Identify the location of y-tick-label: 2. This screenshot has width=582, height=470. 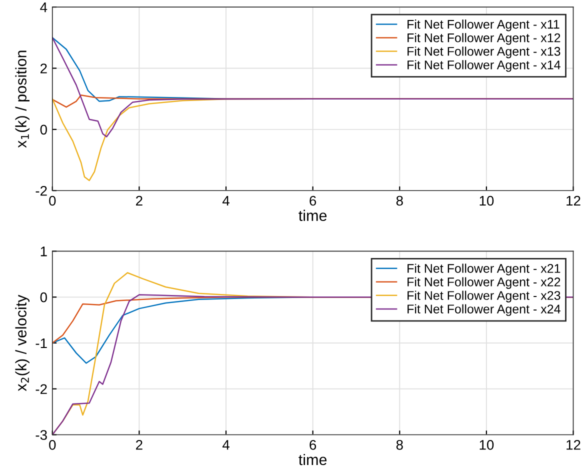
(43, 69).